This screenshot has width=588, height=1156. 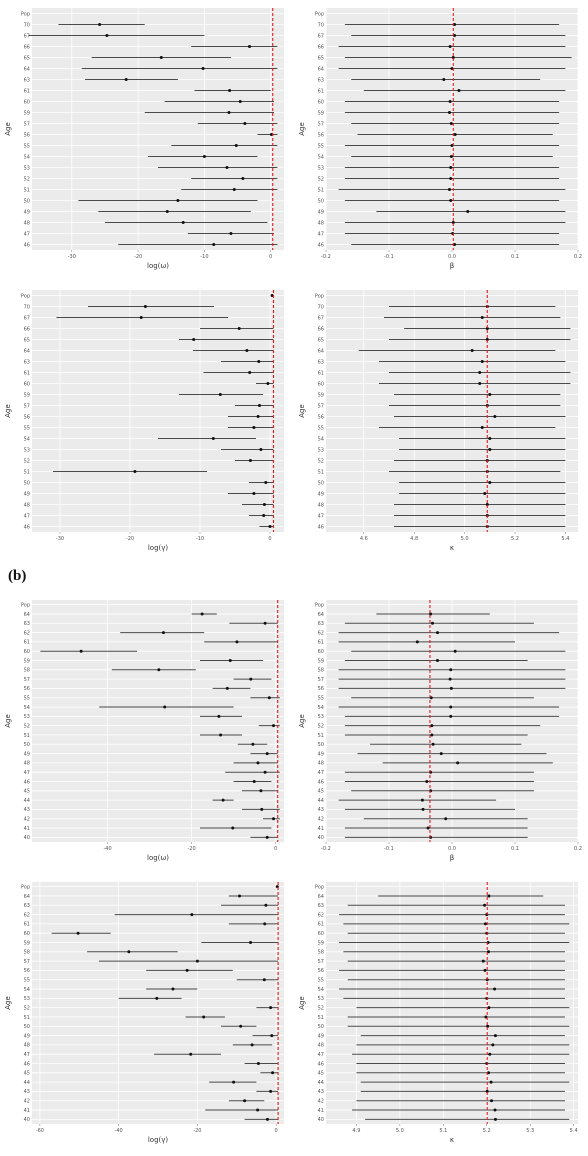 What do you see at coordinates (27, 1083) in the screenshot?
I see `y-tick-label: 44` at bounding box center [27, 1083].